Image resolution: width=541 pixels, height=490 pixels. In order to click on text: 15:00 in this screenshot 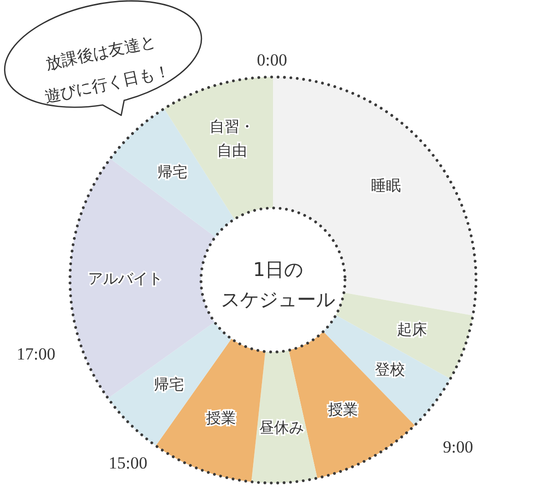, I will do `click(128, 463)`.